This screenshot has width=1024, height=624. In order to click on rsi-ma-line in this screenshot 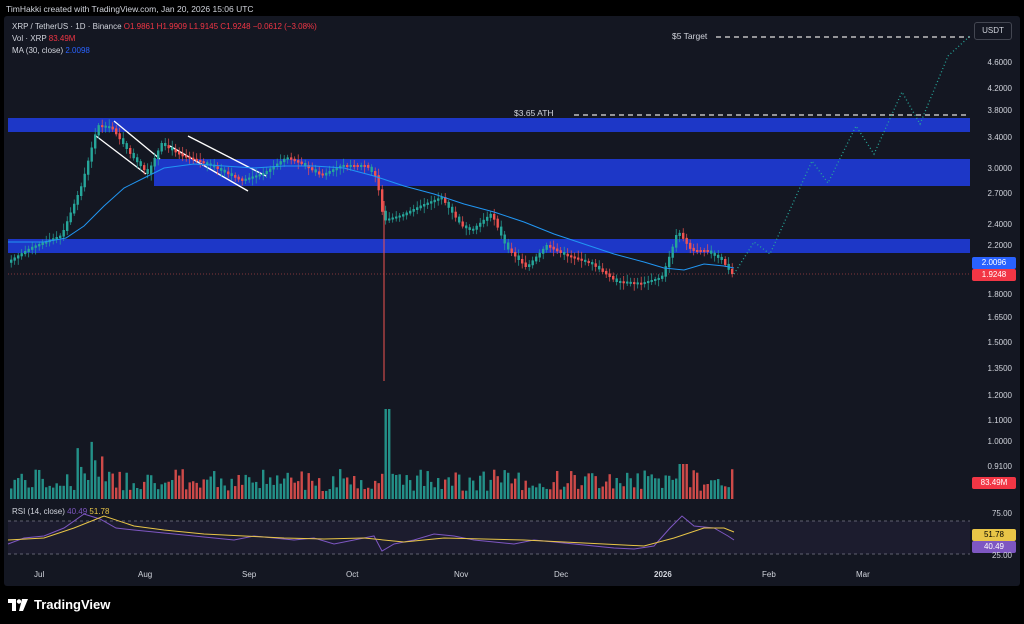, I will do `click(371, 531)`.